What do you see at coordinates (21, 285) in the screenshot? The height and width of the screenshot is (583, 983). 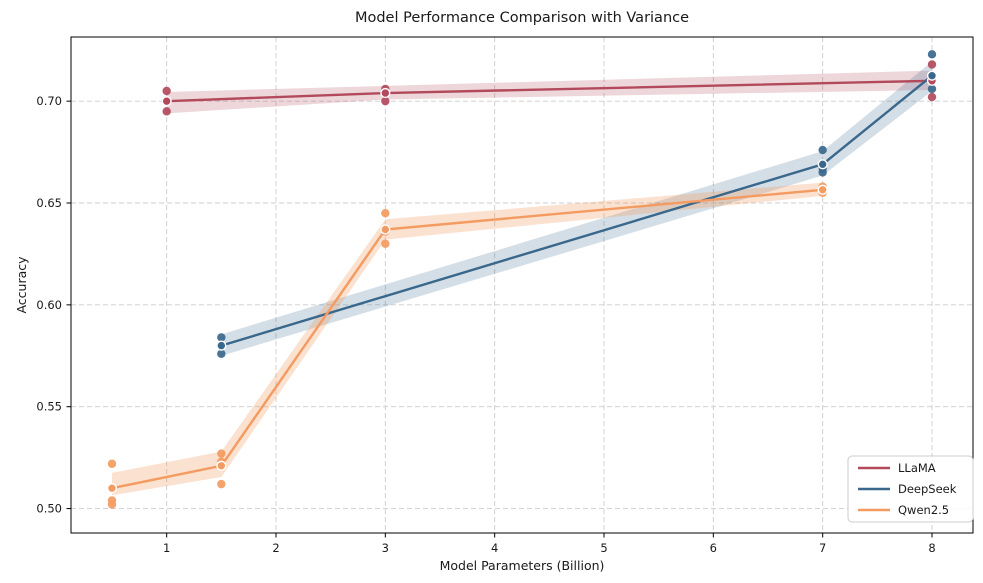 I see `y-axis-label: Accuracy` at bounding box center [21, 285].